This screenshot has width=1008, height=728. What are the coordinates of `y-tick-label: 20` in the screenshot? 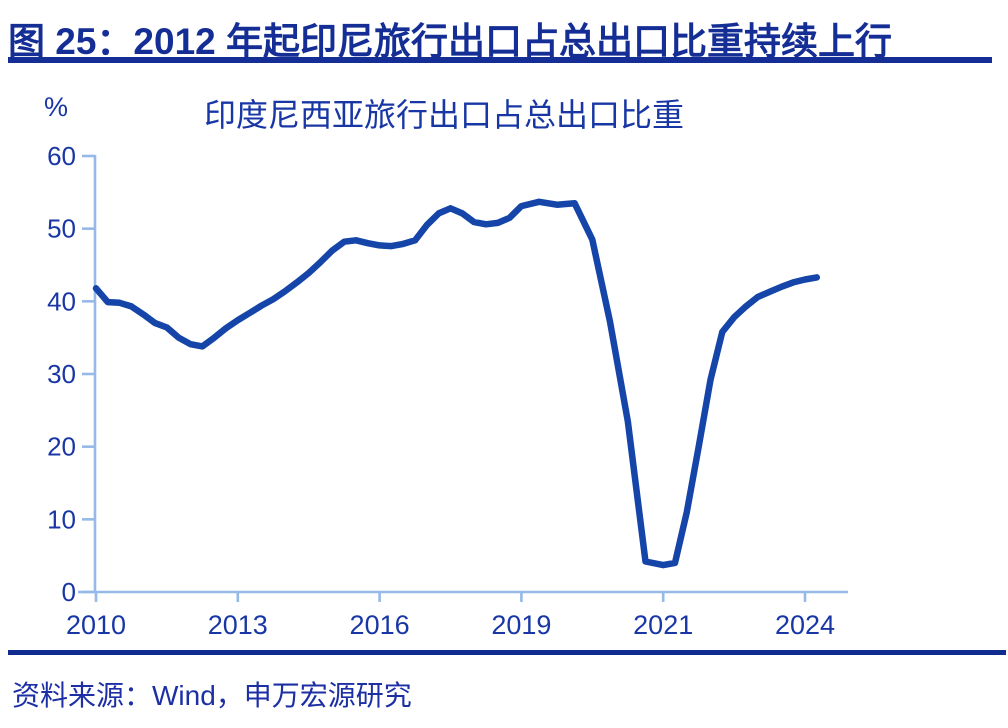 It's located at (61, 447).